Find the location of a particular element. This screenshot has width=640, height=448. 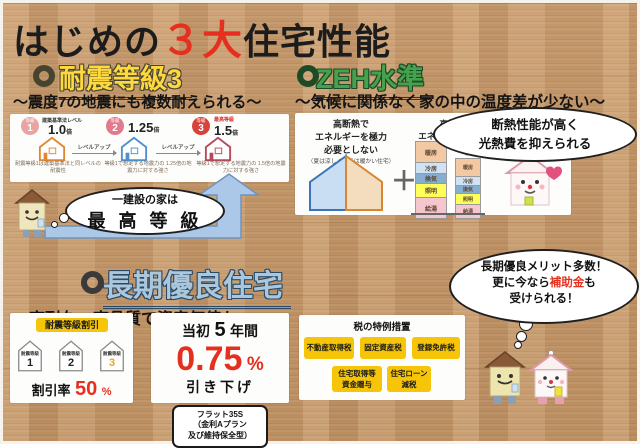

discount-house2-num: 2 is located at coordinates (71, 363).